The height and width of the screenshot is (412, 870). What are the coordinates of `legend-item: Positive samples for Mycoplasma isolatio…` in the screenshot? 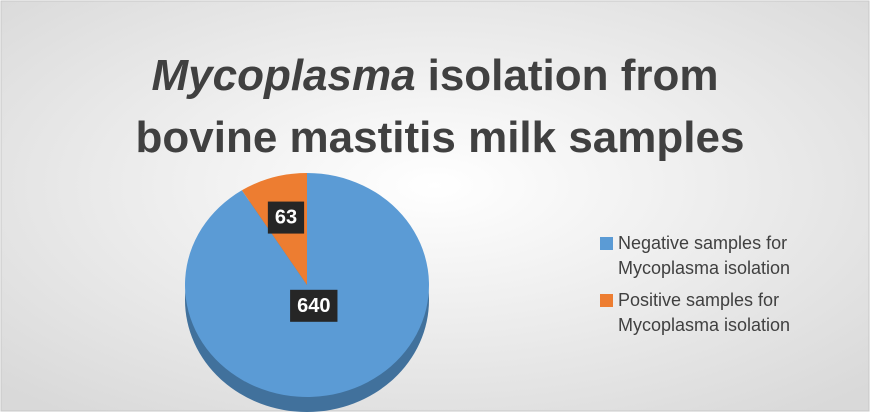 It's located at (724, 313).